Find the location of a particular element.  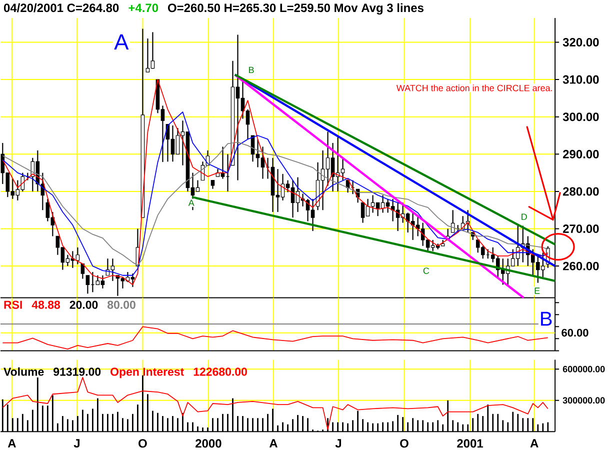

annotation: E is located at coordinates (537, 291).